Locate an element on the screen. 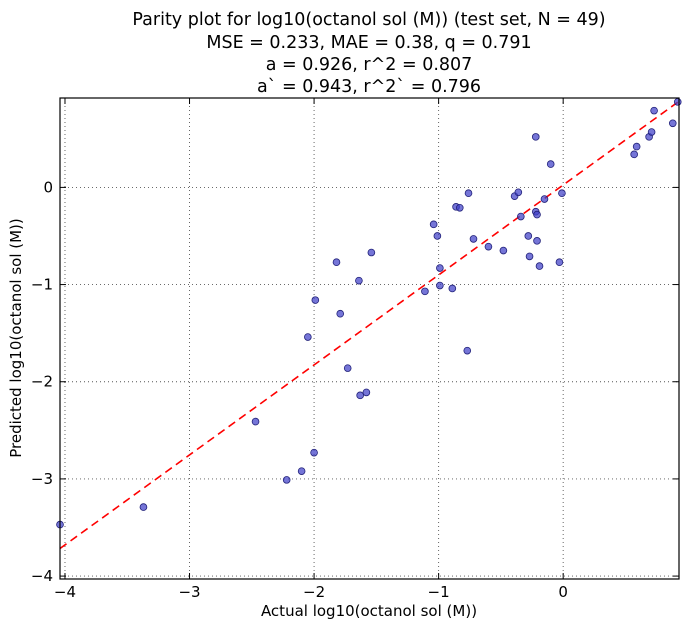 The image size is (689, 630). y-tick-label: −3 is located at coordinates (42, 479).